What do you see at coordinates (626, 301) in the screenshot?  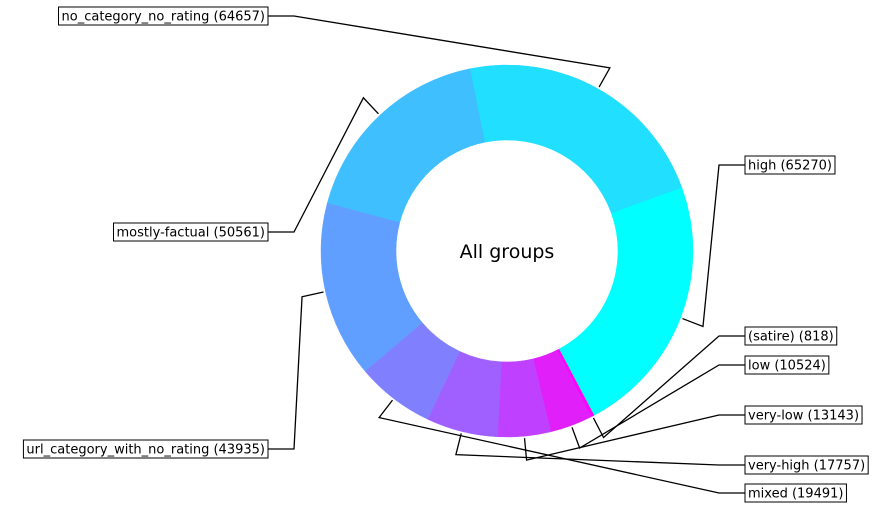 I see `slice-high` at bounding box center [626, 301].